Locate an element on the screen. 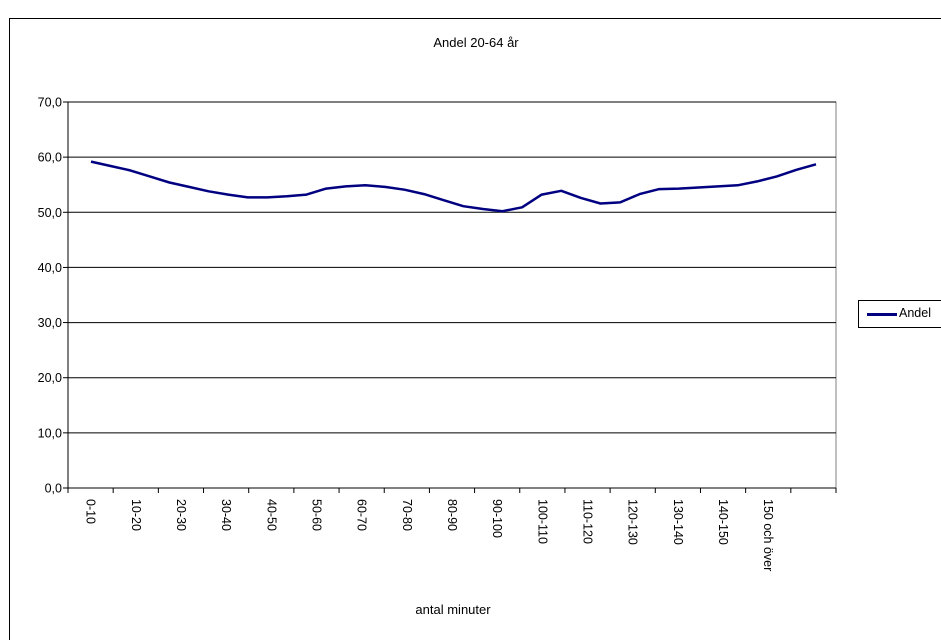 This screenshot has width=941, height=640. x-tick-label: 70-80 is located at coordinates (407, 515).